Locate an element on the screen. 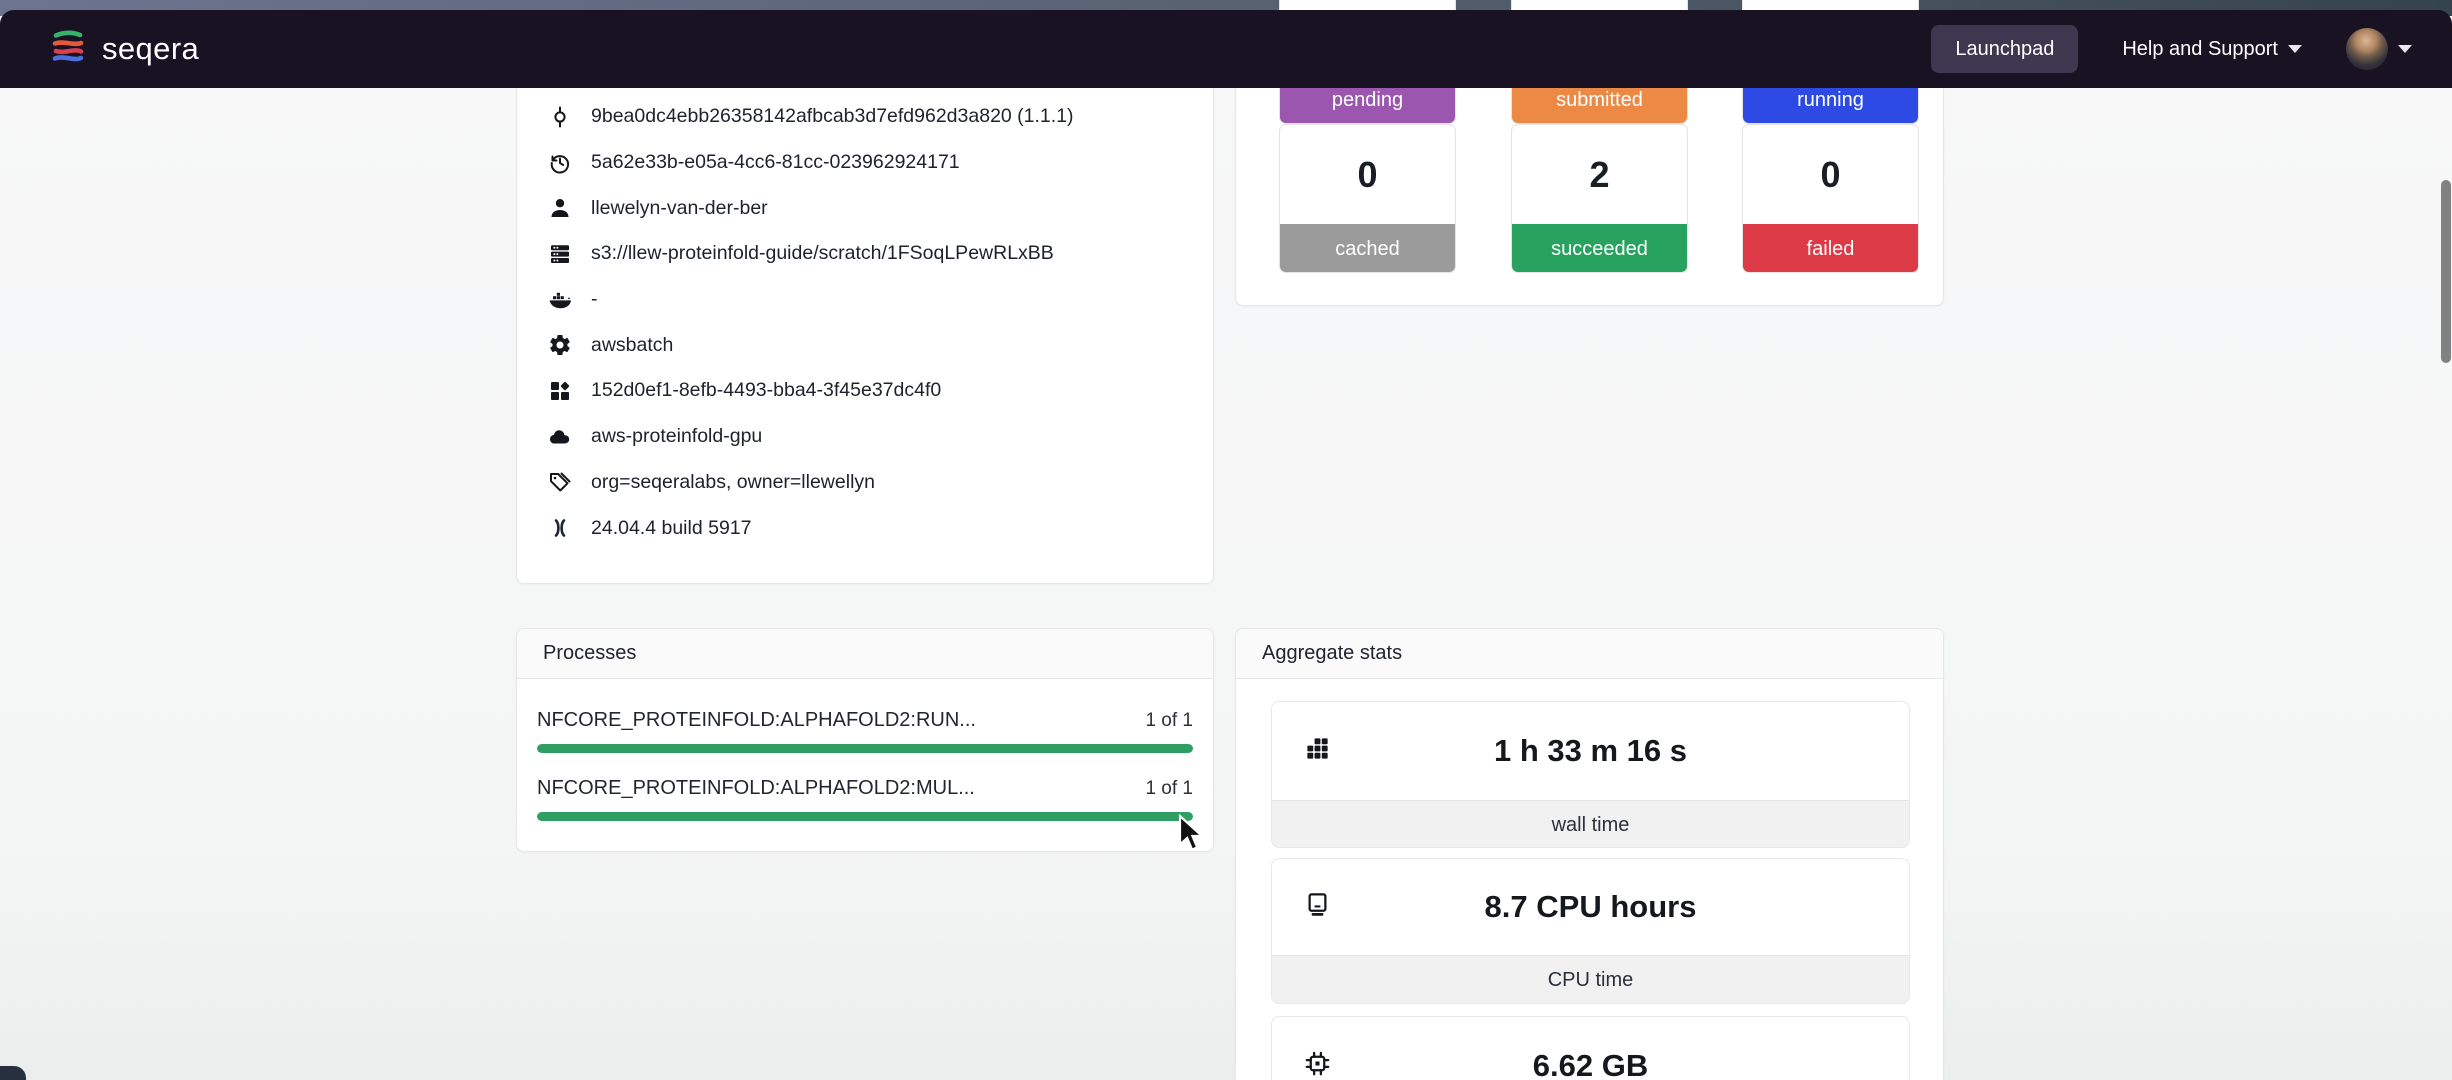 The image size is (2452, 1080). cpu-hours-value: 8.7 CPU hours is located at coordinates (1590, 906).